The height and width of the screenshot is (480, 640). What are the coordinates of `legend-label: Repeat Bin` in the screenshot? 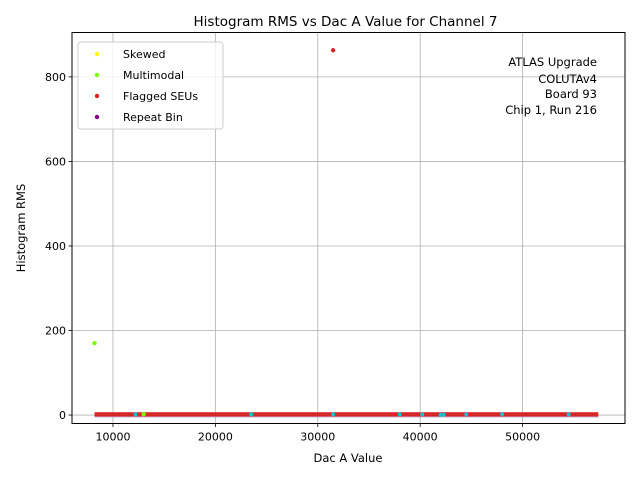 It's located at (153, 117).